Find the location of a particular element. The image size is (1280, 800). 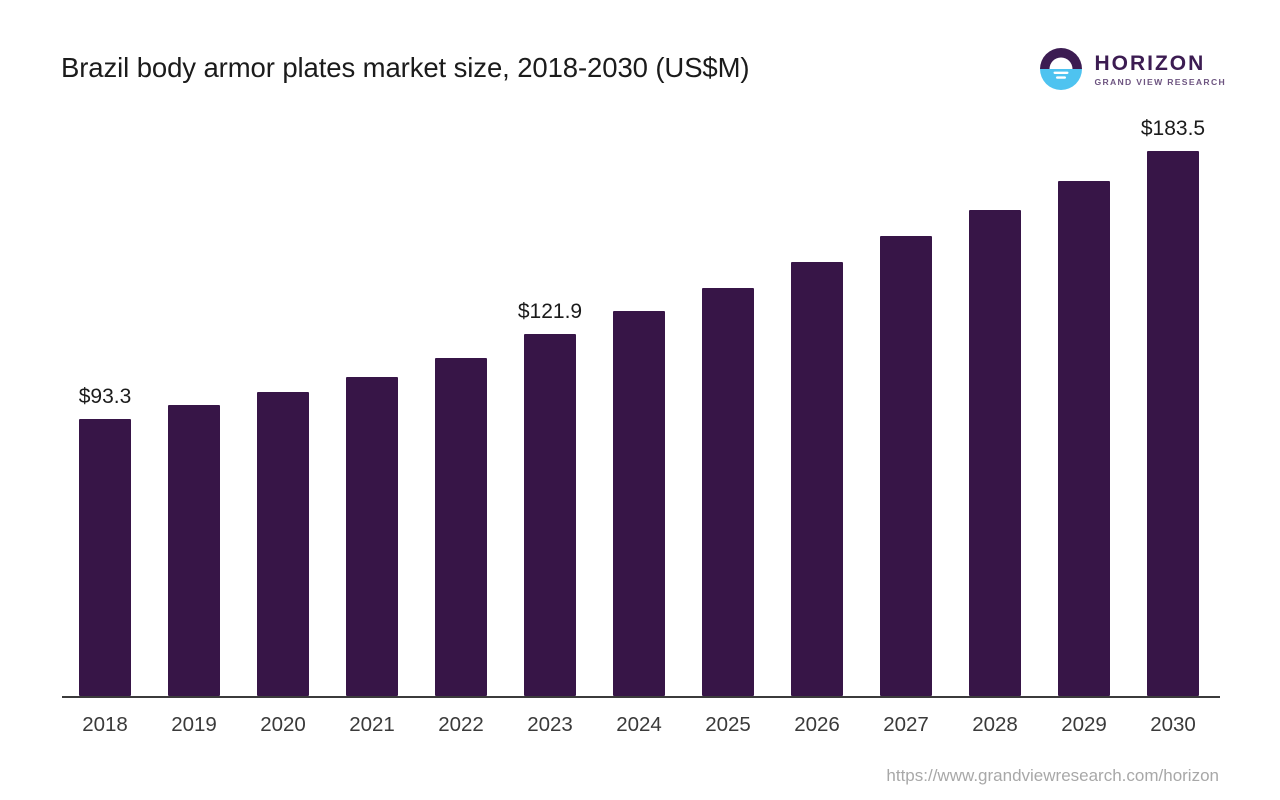

bar-2022 is located at coordinates (461, 527).